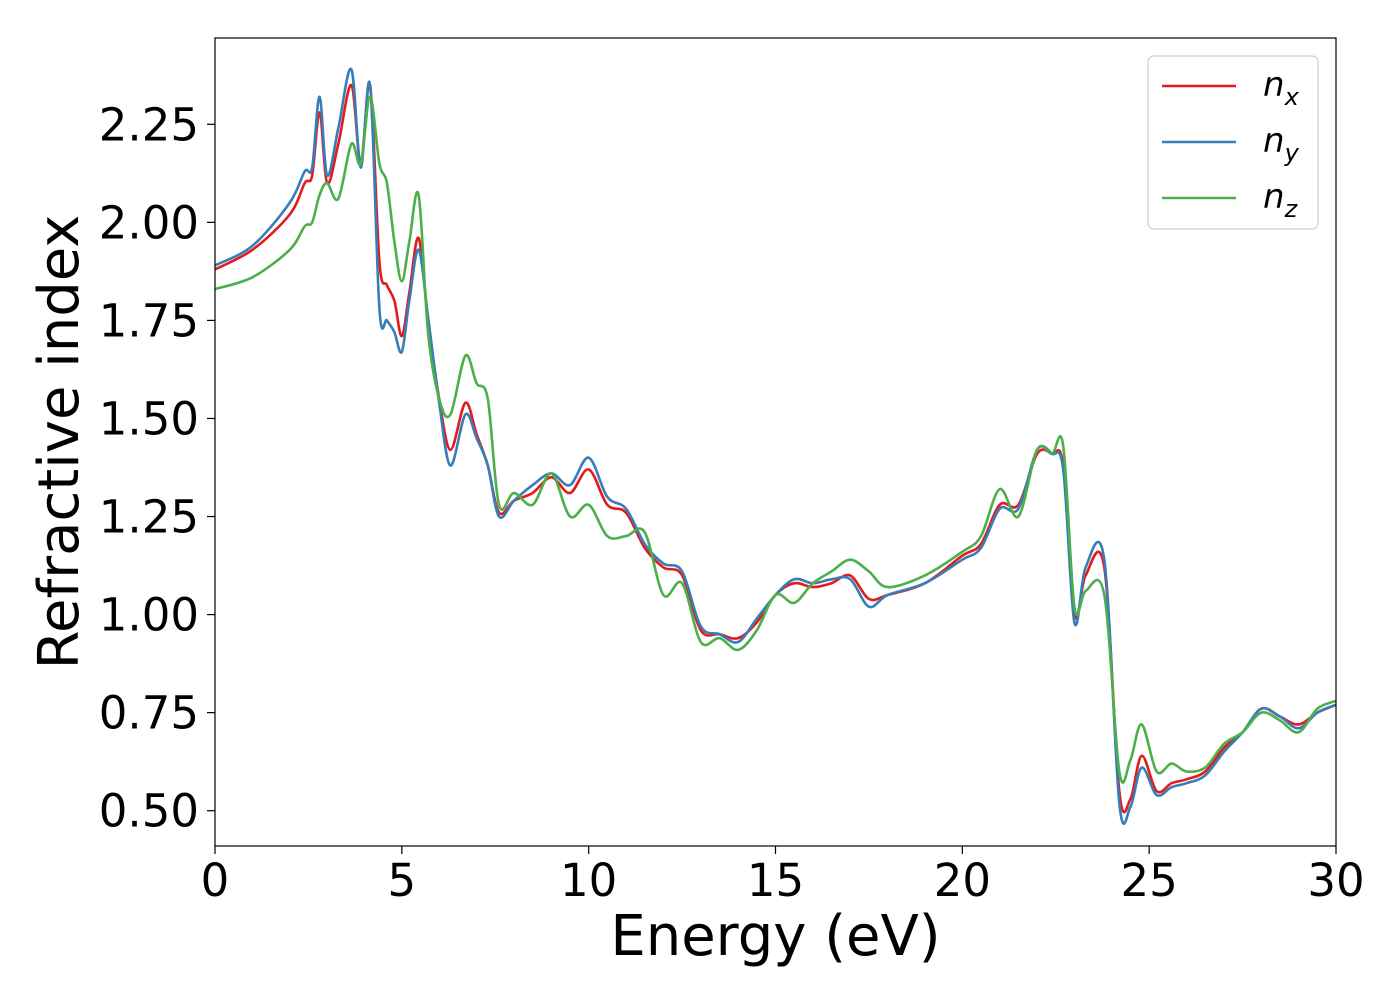  Describe the element at coordinates (1281, 144) in the screenshot. I see `legend-label-y: ny` at that location.